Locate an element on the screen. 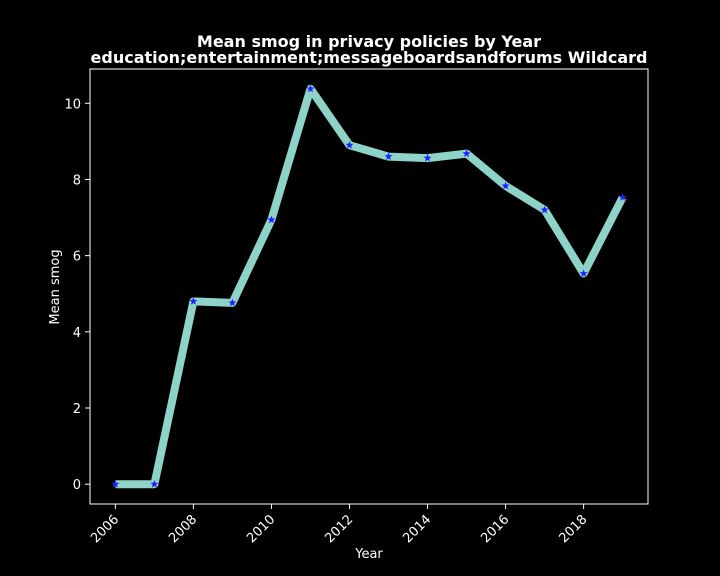  y-tick-label: 0 is located at coordinates (77, 485).